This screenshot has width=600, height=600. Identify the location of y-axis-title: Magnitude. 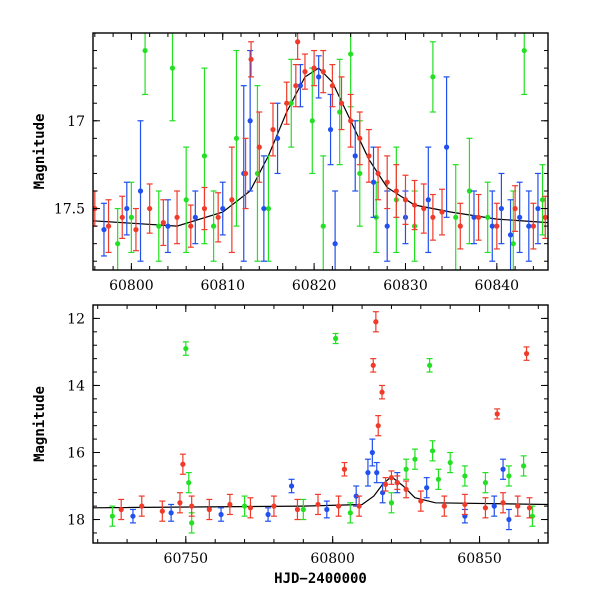
(40, 152).